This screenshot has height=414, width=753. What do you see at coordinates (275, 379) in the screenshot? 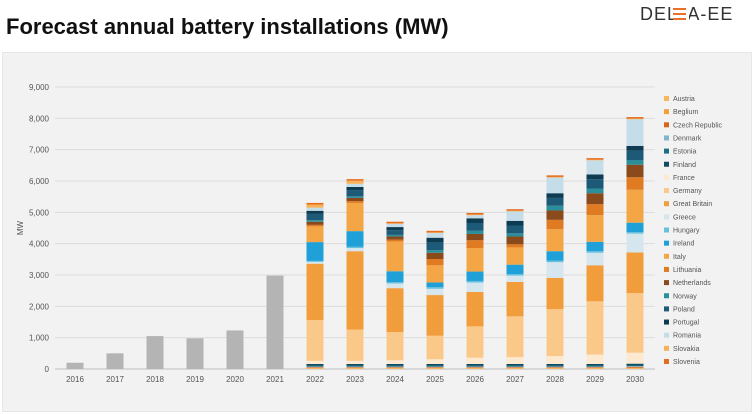
I see `x-tick-label: 2021` at bounding box center [275, 379].